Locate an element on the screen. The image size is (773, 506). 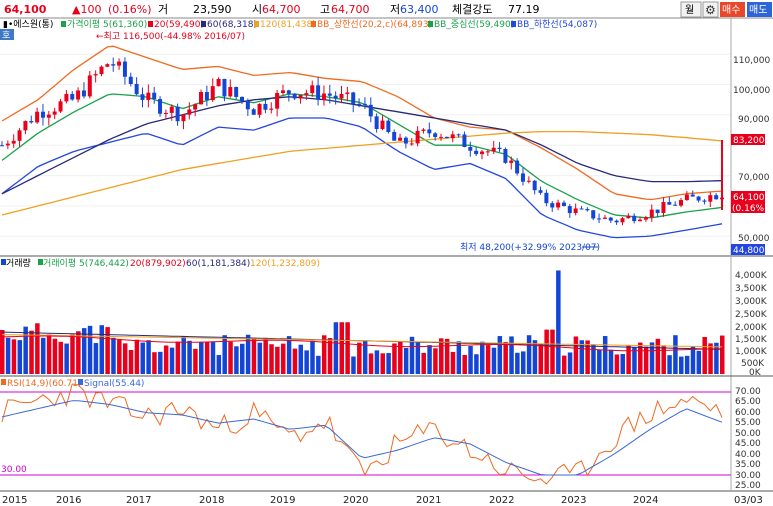
volume-tick: 4,000K is located at coordinates (751, 276).